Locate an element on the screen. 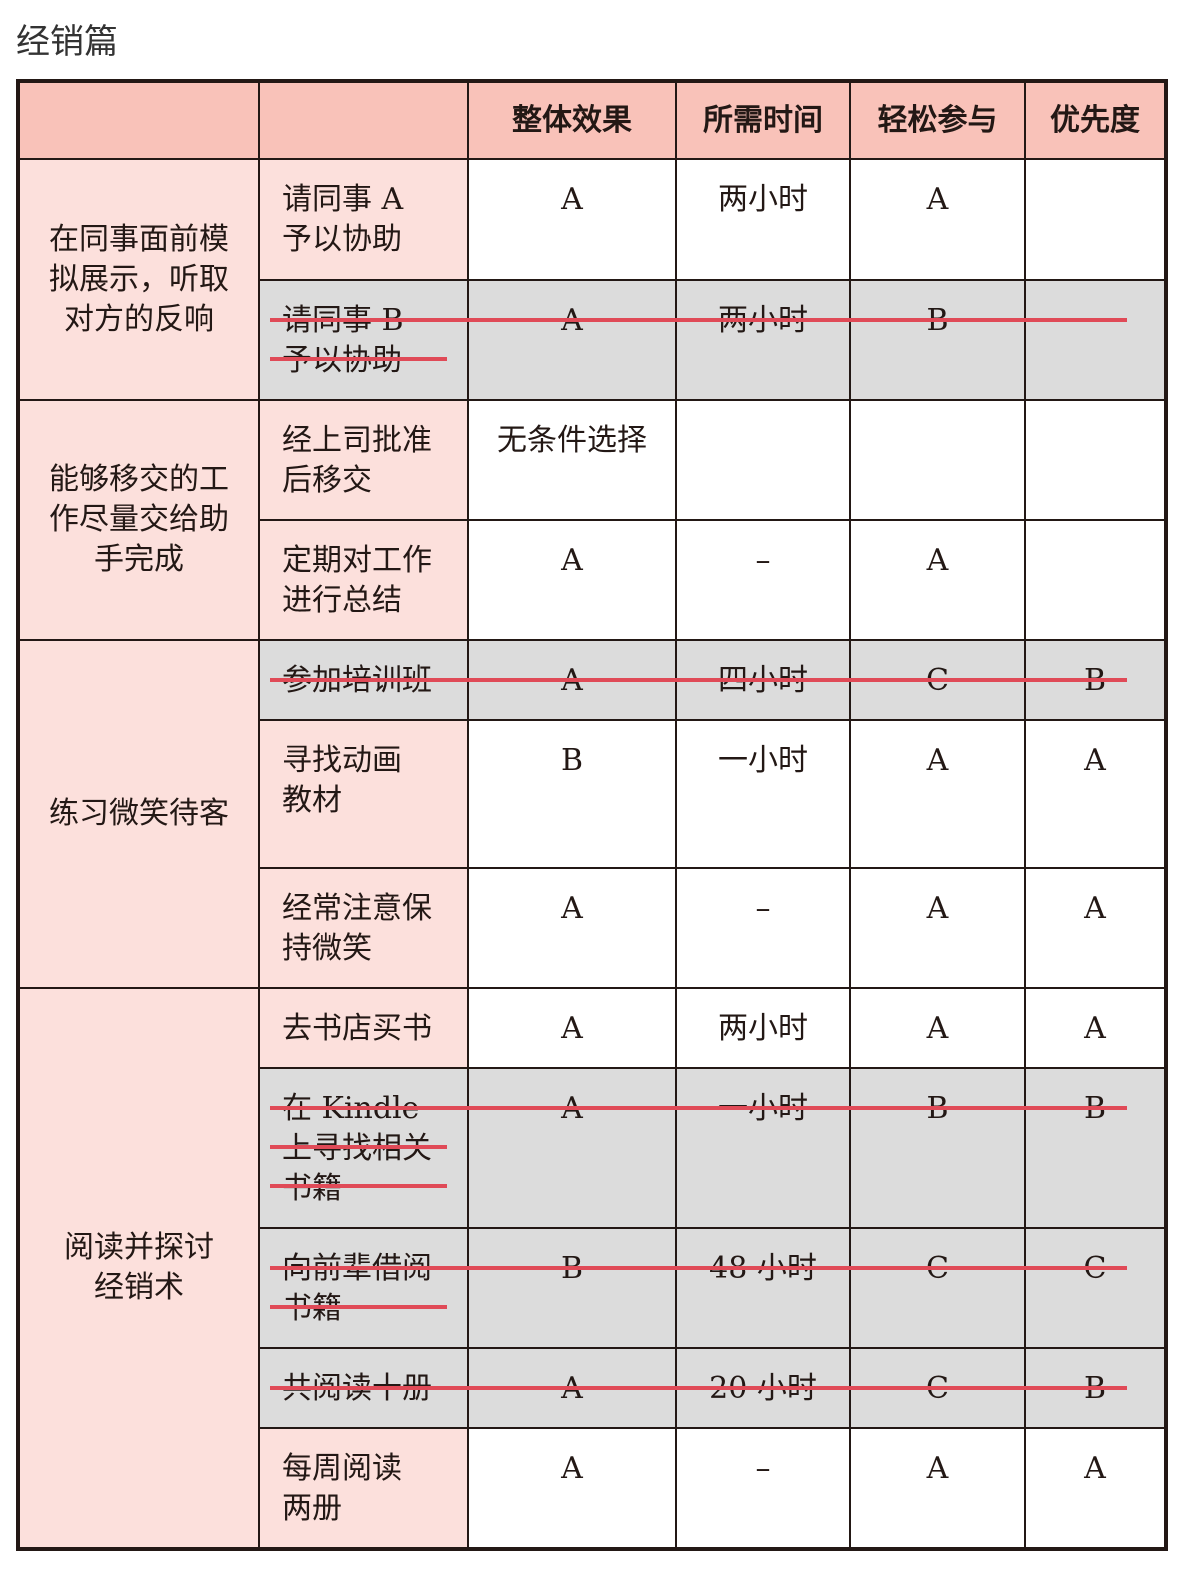 The width and height of the screenshot is (1188, 1577). table-row: 在 Kindle 上寻找相关 书籍A一小时BB is located at coordinates (592, 1148).